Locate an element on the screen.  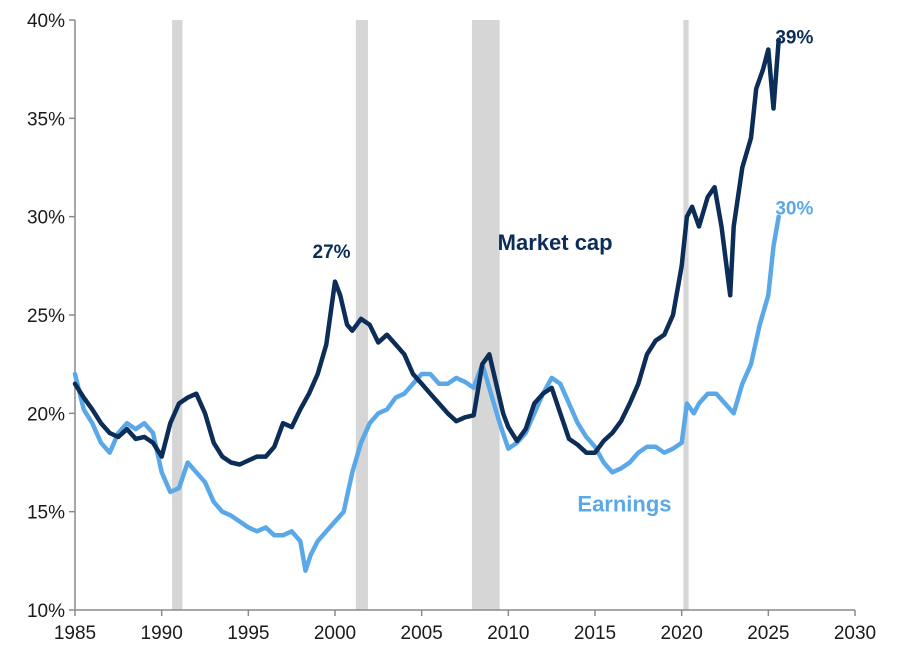
y-tick-label: 25% is located at coordinates (46, 316).